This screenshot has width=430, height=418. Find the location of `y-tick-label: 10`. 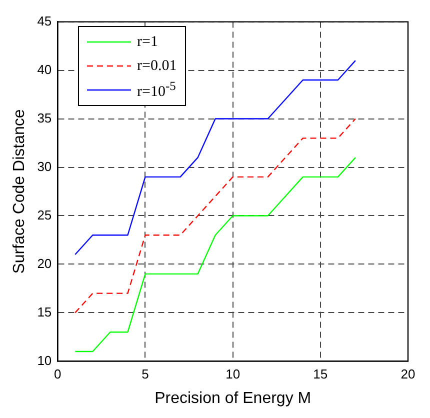

y-tick-label: 10 is located at coordinates (44, 360).